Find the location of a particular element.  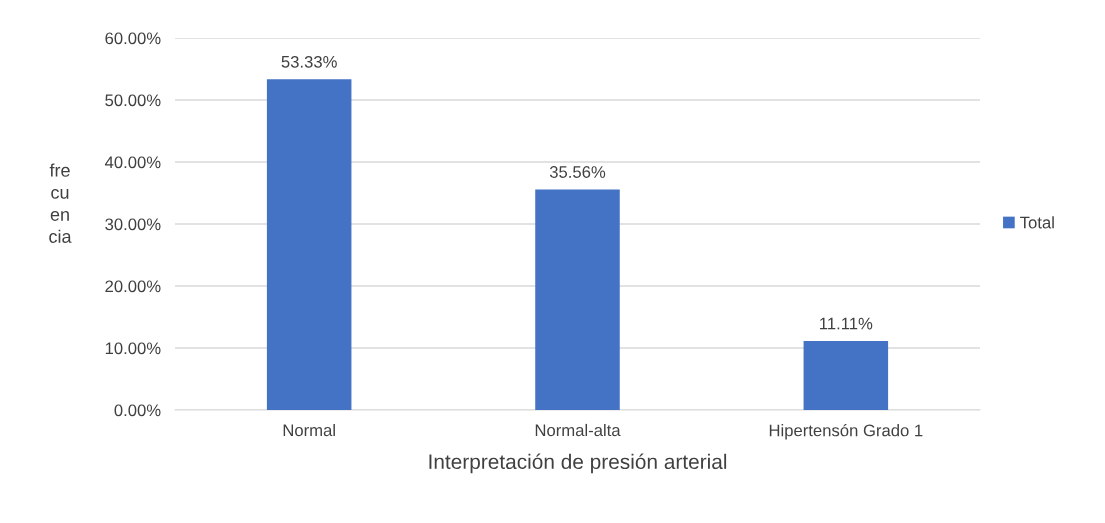

y-tick-label: 20.00% is located at coordinates (133, 286).